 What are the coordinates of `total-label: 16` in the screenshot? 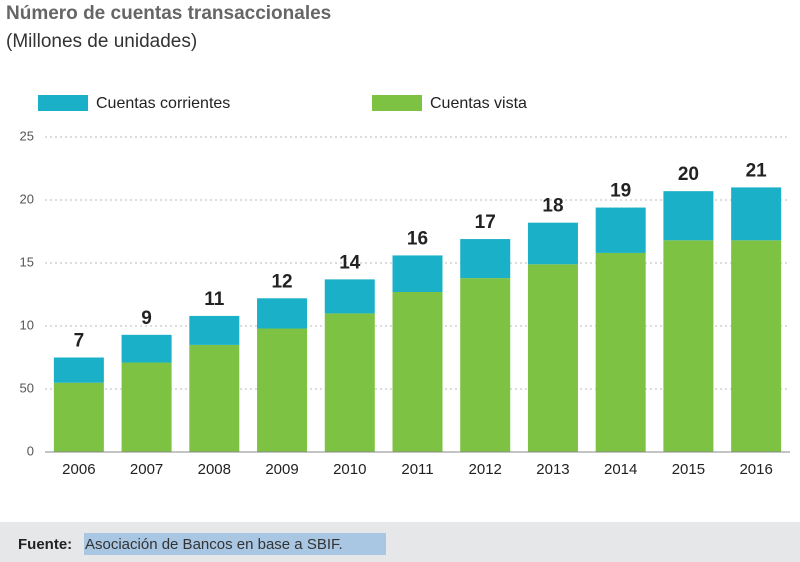 It's located at (417, 238).